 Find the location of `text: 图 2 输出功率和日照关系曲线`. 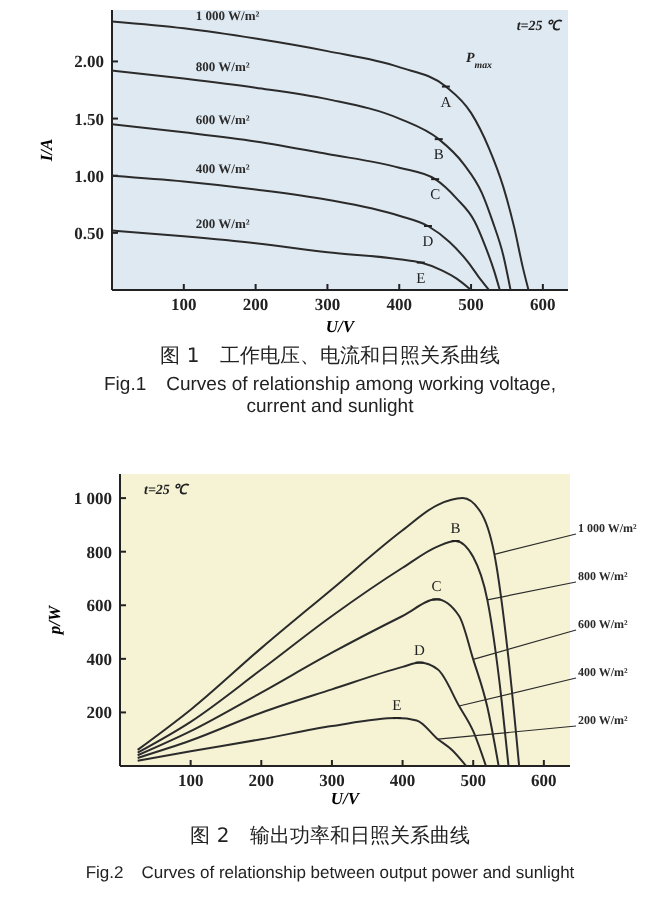

text: 图 2 输出功率和日照关系曲线 is located at coordinates (330, 836).